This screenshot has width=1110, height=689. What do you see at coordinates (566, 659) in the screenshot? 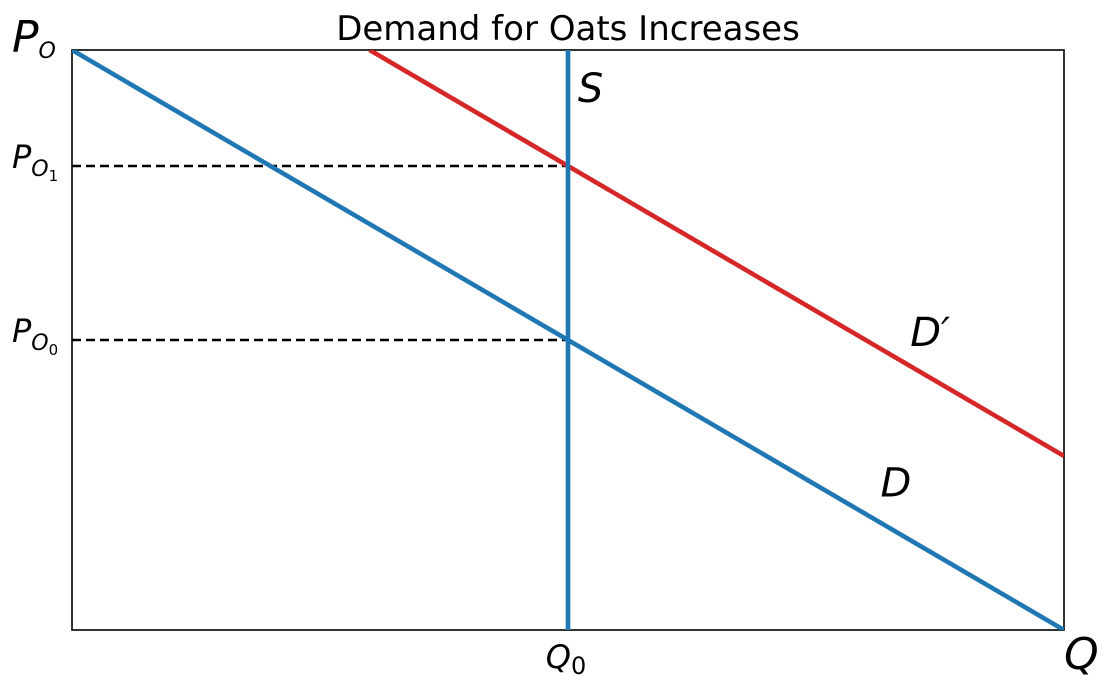
I see `x-tick-label-1: Q0` at bounding box center [566, 659].